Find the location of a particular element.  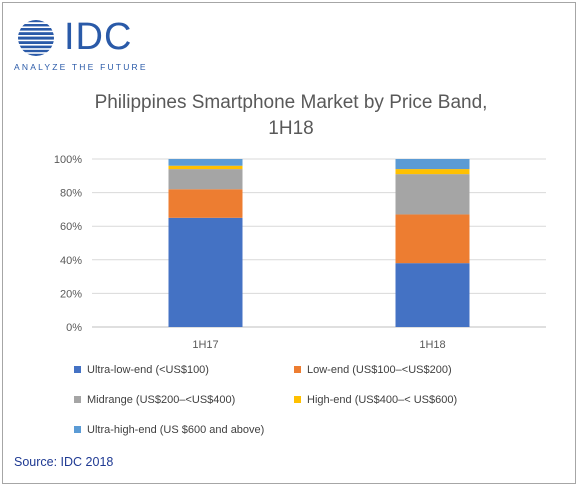

legend-label: High-end (US$400–< US$600) is located at coordinates (382, 400).